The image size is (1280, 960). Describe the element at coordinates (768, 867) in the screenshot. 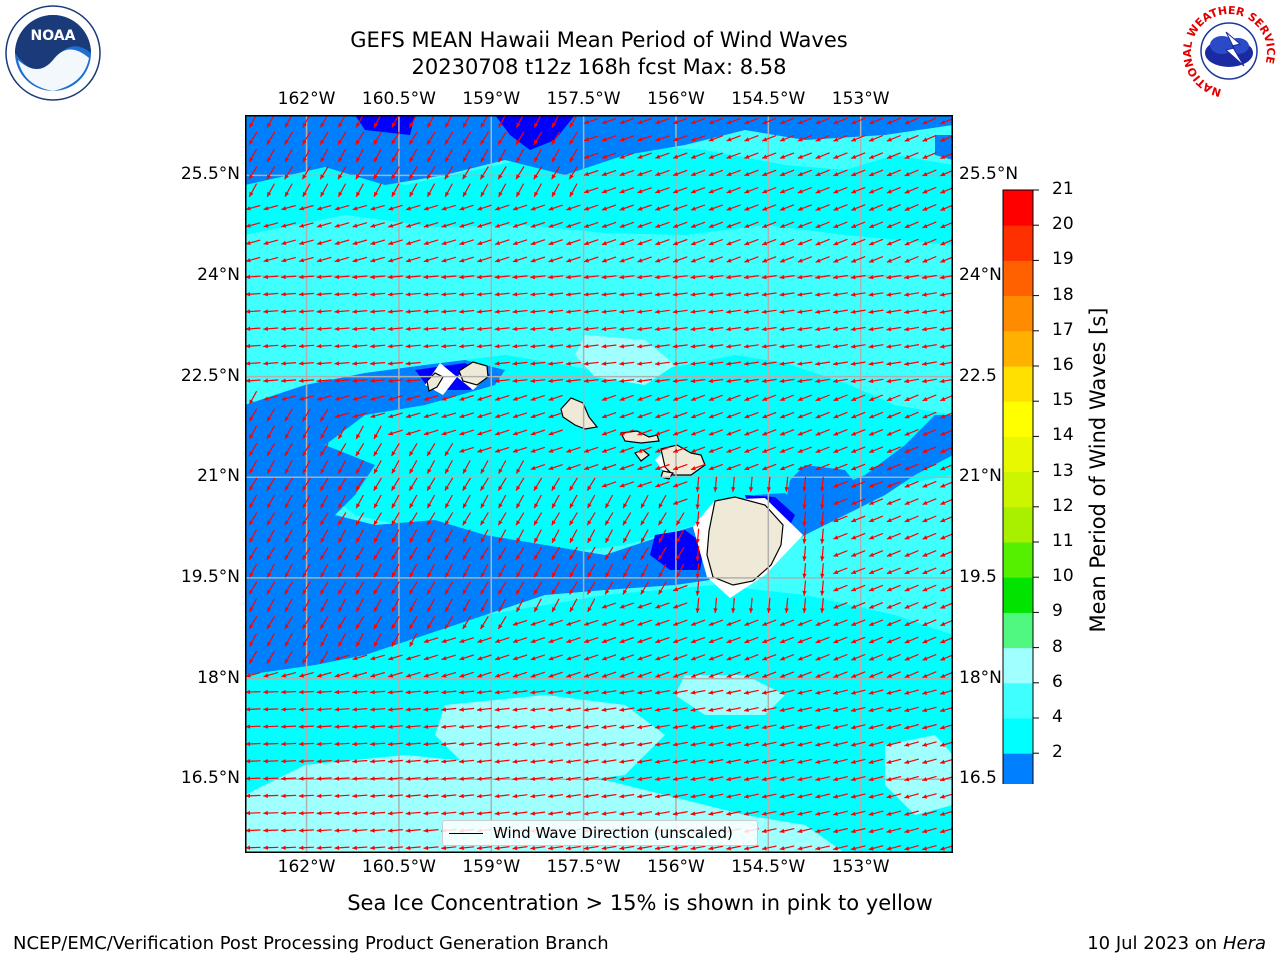

I see `lon-tick-label-bottom: 154.5°W` at that location.